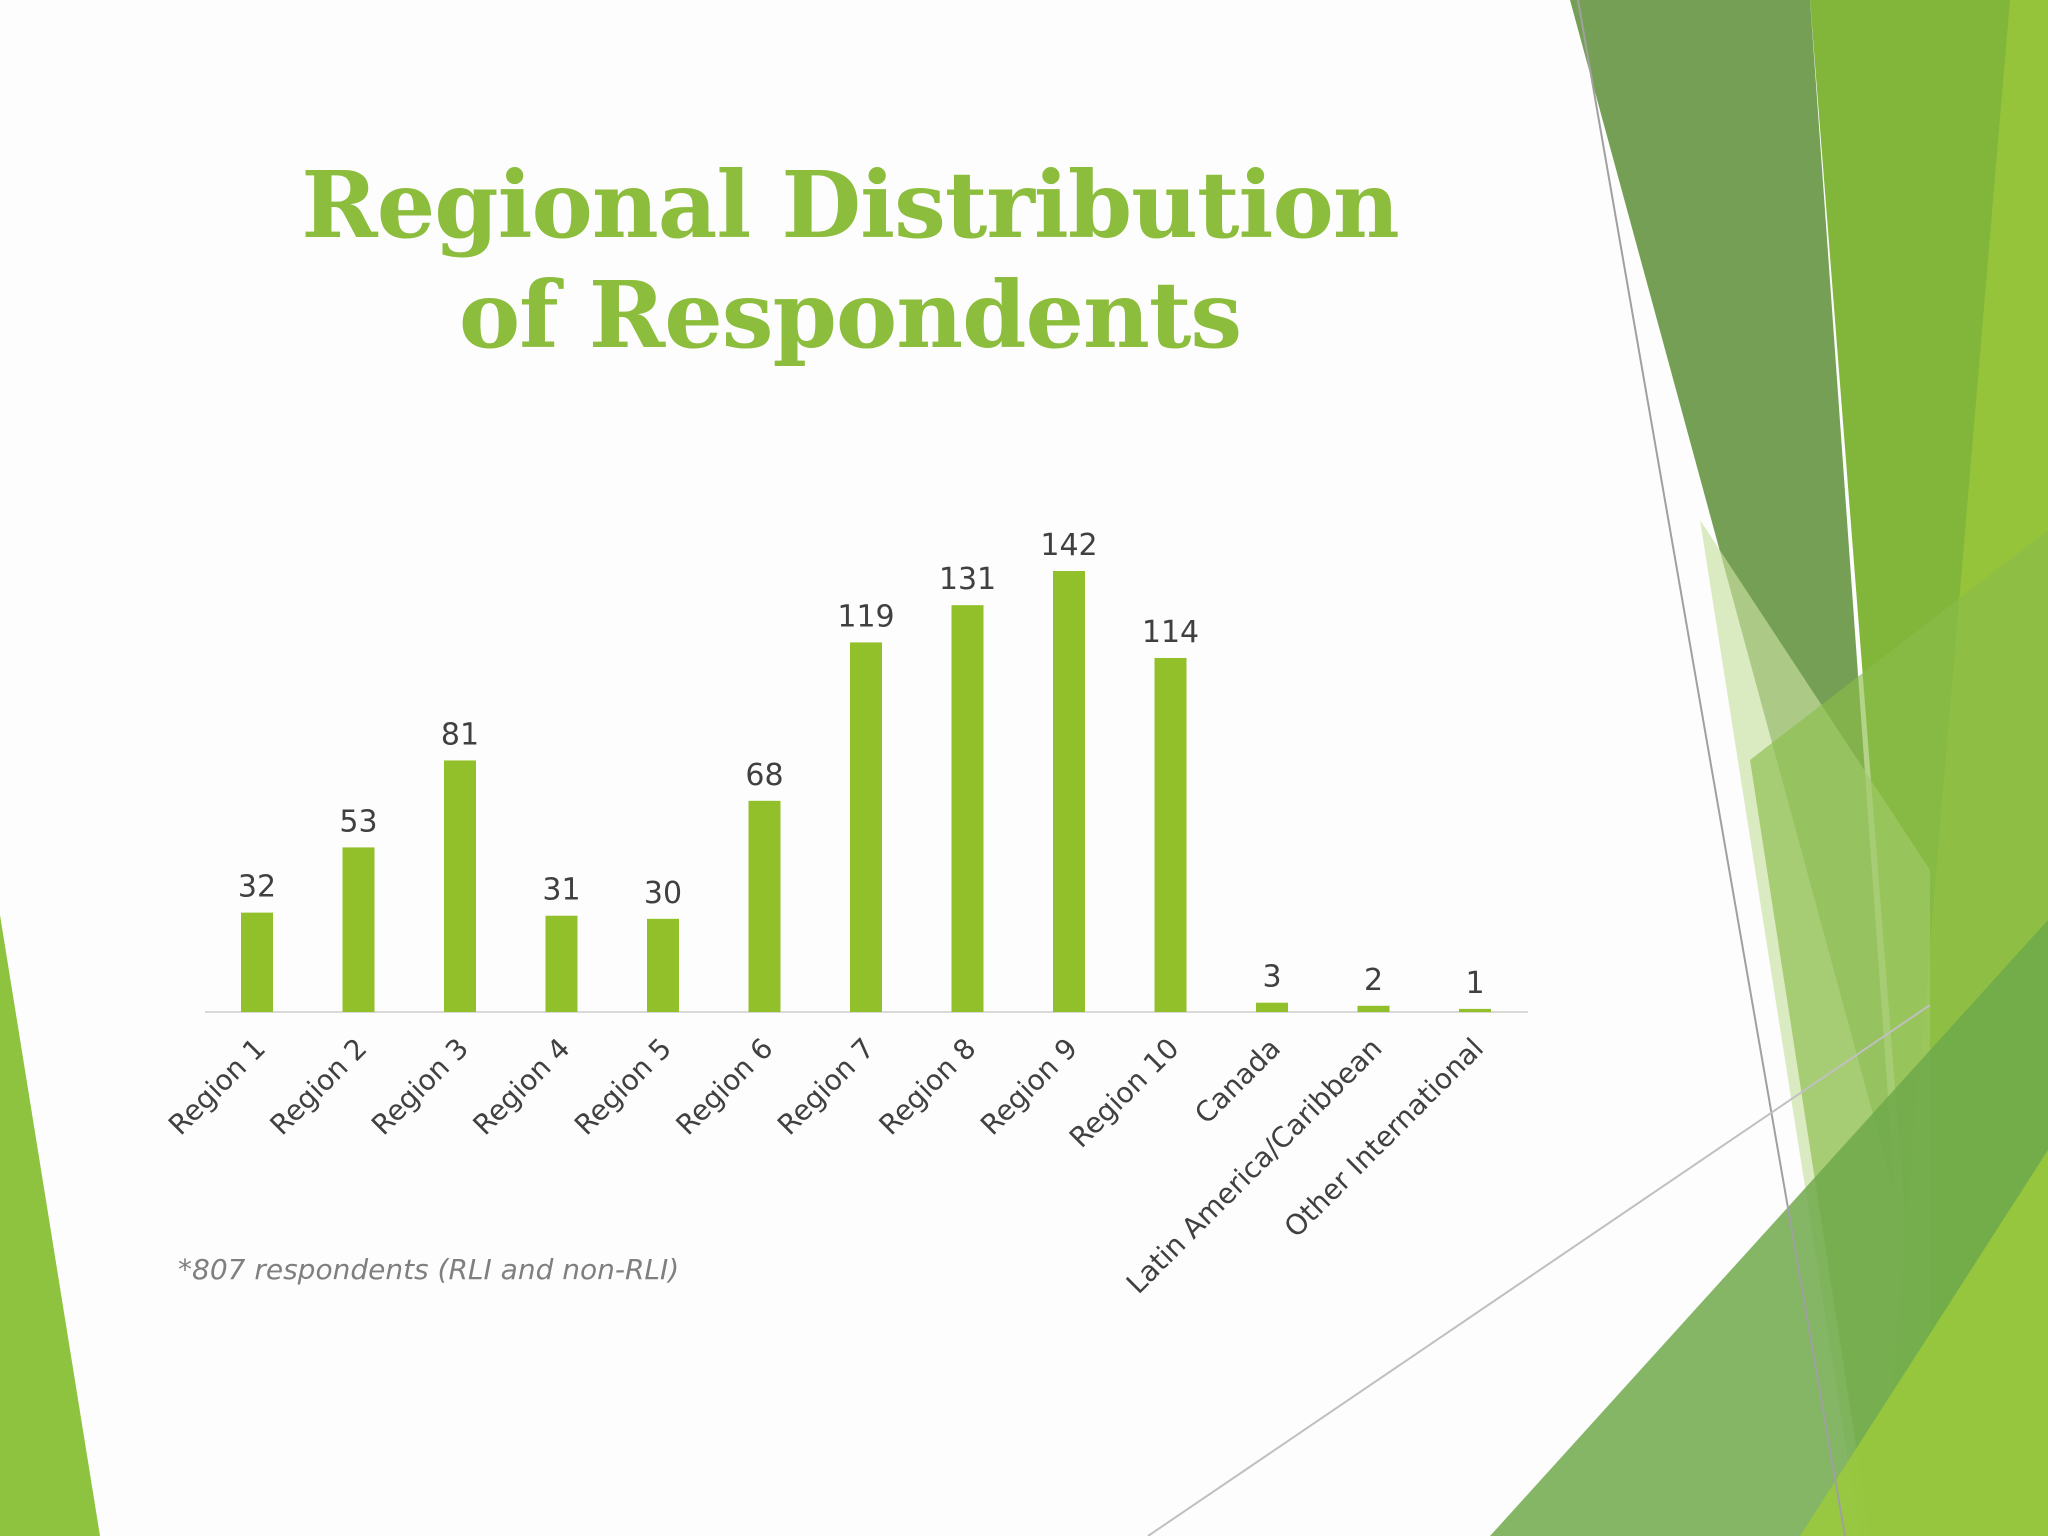 This screenshot has height=1536, width=2048. Describe the element at coordinates (429, 1269) in the screenshot. I see `footnote: *807 respondents (RLI and non-RLI)` at that location.